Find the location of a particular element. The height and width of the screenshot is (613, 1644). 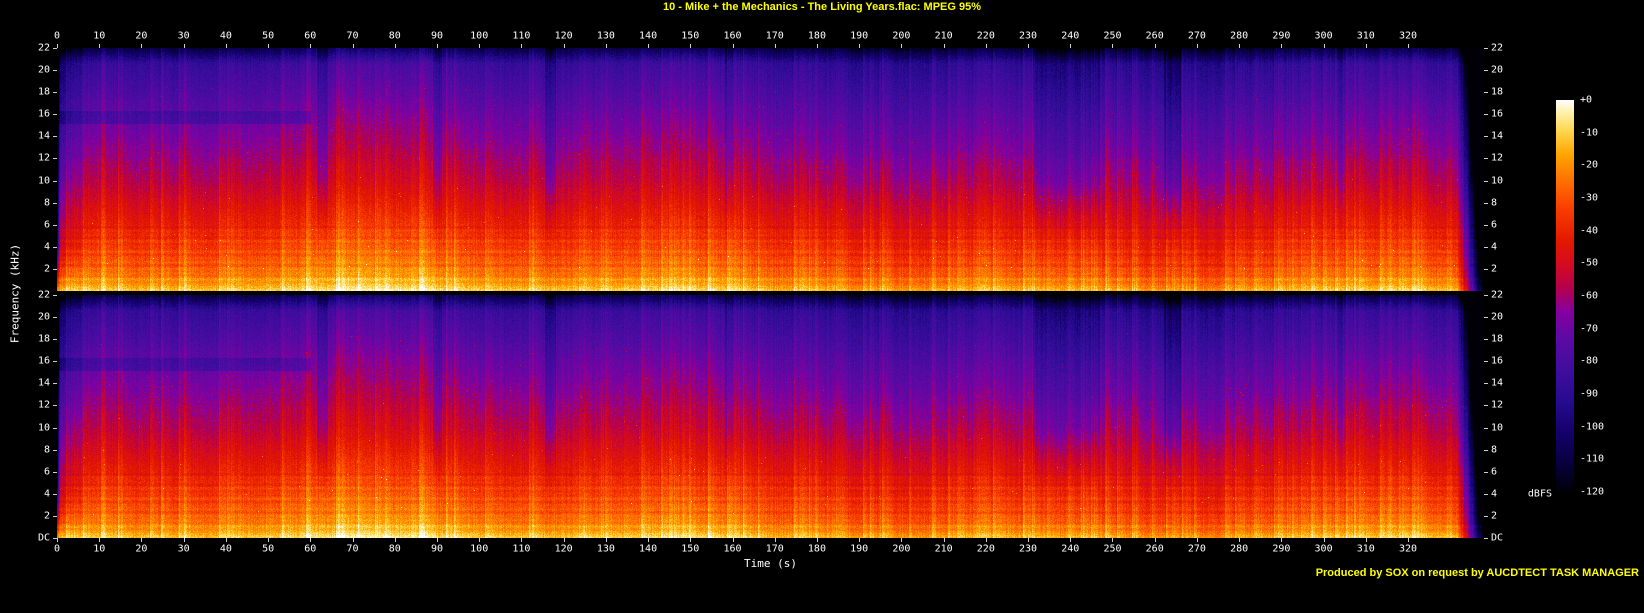

time-tick-label-top: 260 is located at coordinates (1154, 36).